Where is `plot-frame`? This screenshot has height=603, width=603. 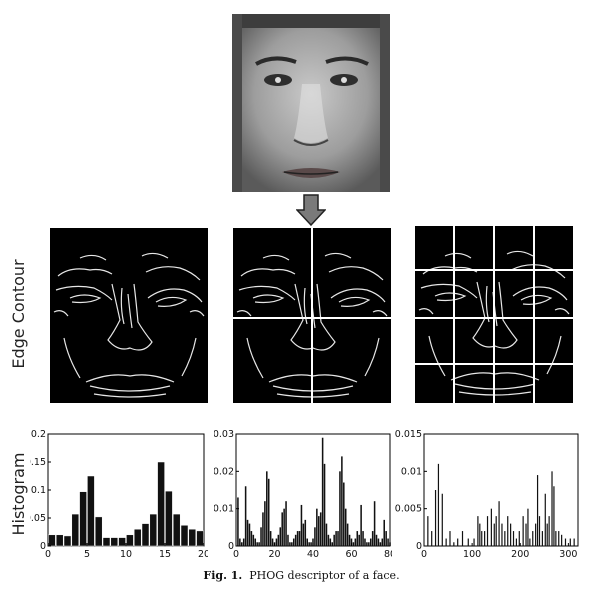 plot-frame is located at coordinates (313, 490).